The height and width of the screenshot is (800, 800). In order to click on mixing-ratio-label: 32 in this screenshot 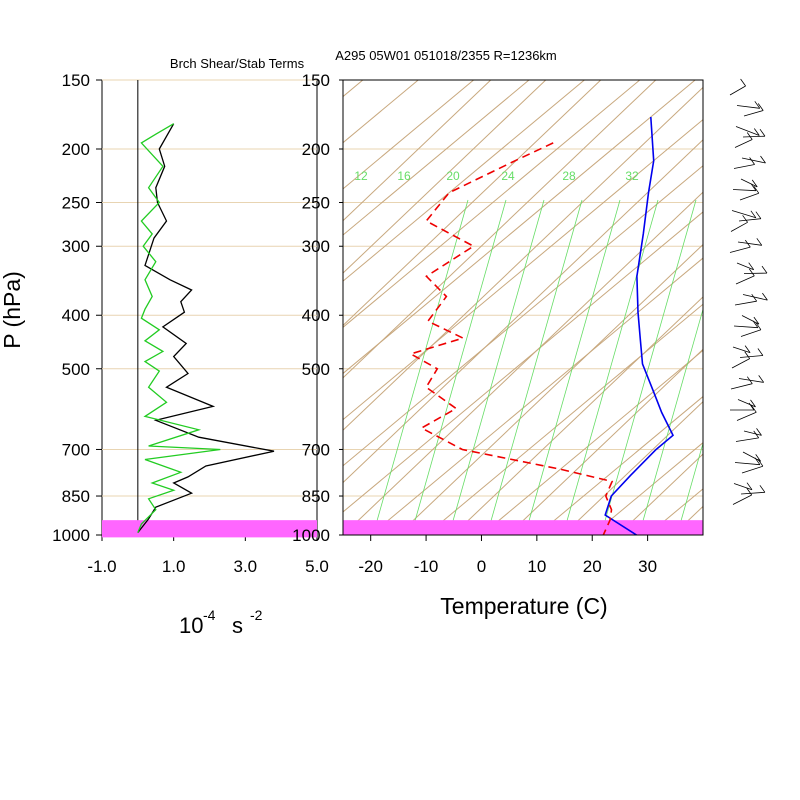, I will do `click(632, 176)`.